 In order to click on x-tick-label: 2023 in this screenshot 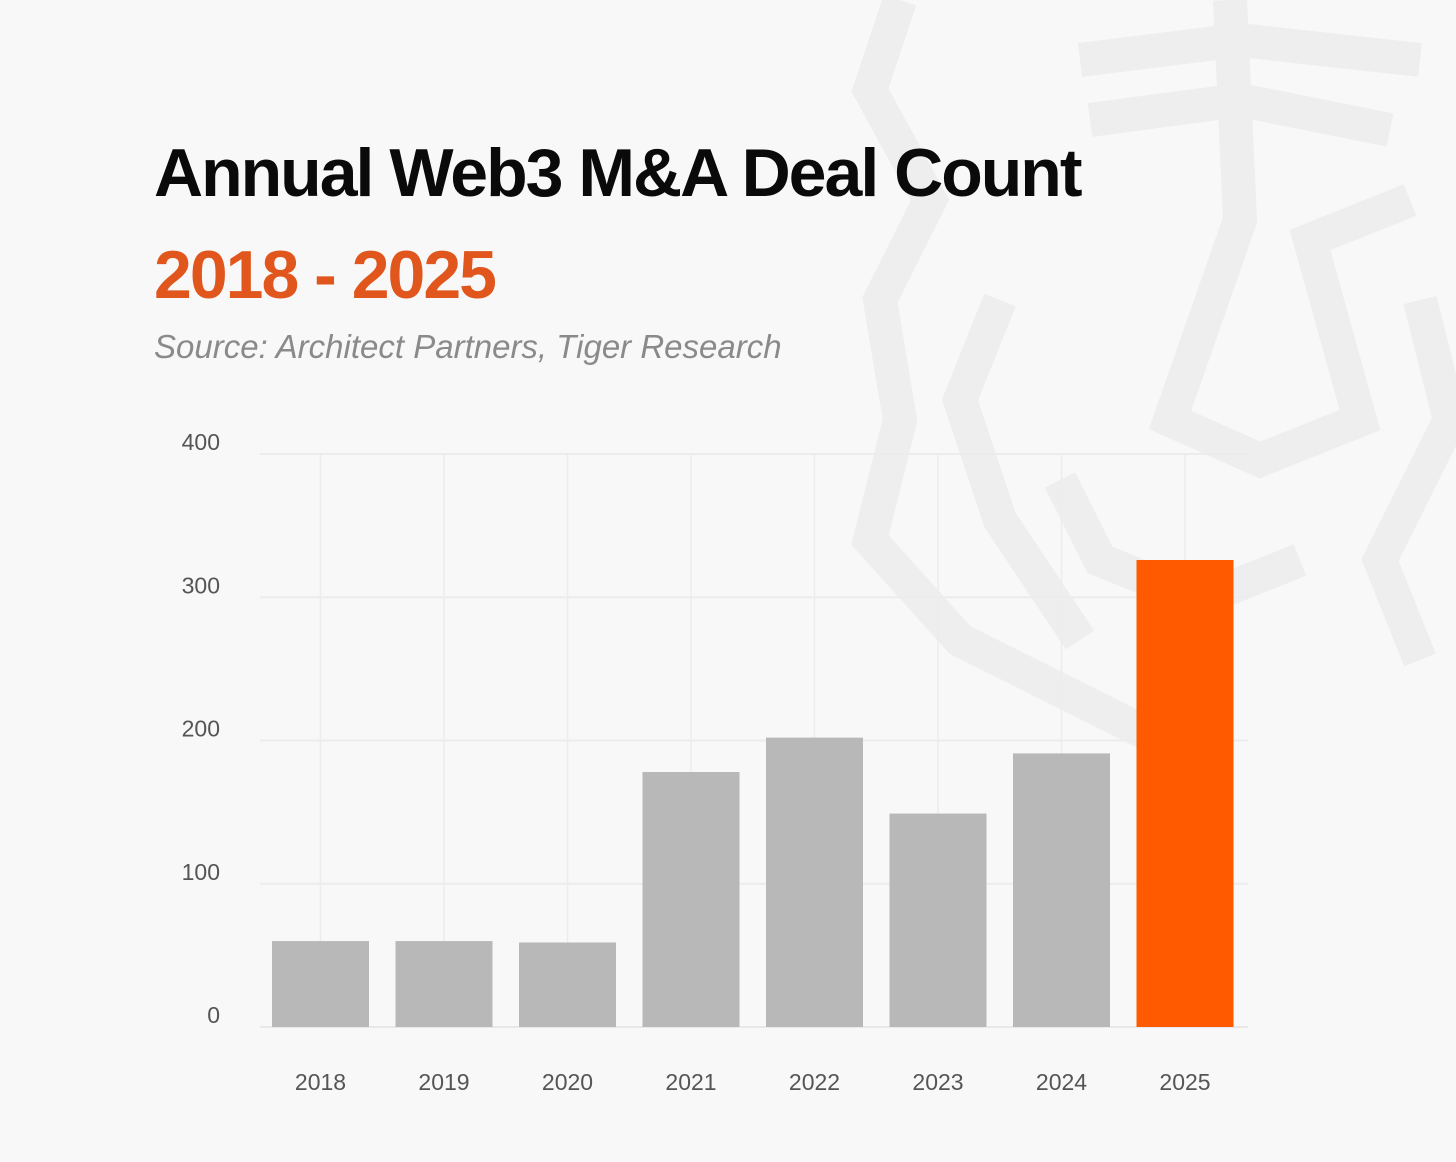, I will do `click(937, 1082)`.